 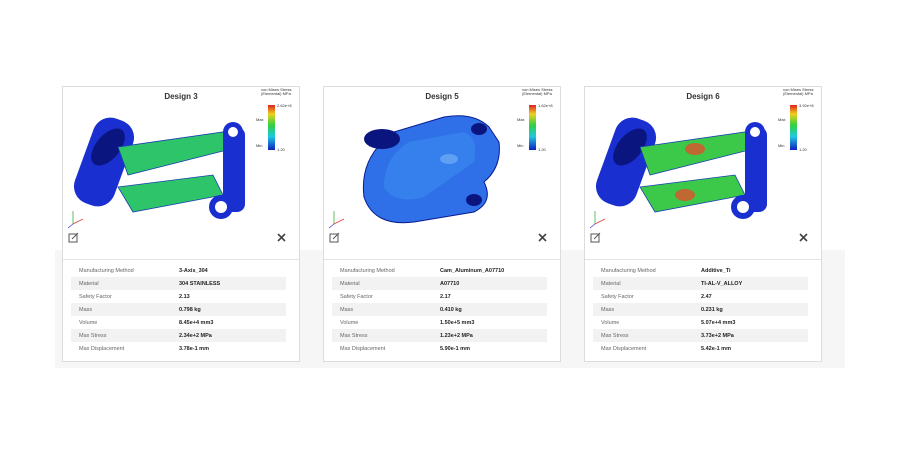 What do you see at coordinates (806, 105) in the screenshot?
I see `legend-max: 3.92e+8` at bounding box center [806, 105].